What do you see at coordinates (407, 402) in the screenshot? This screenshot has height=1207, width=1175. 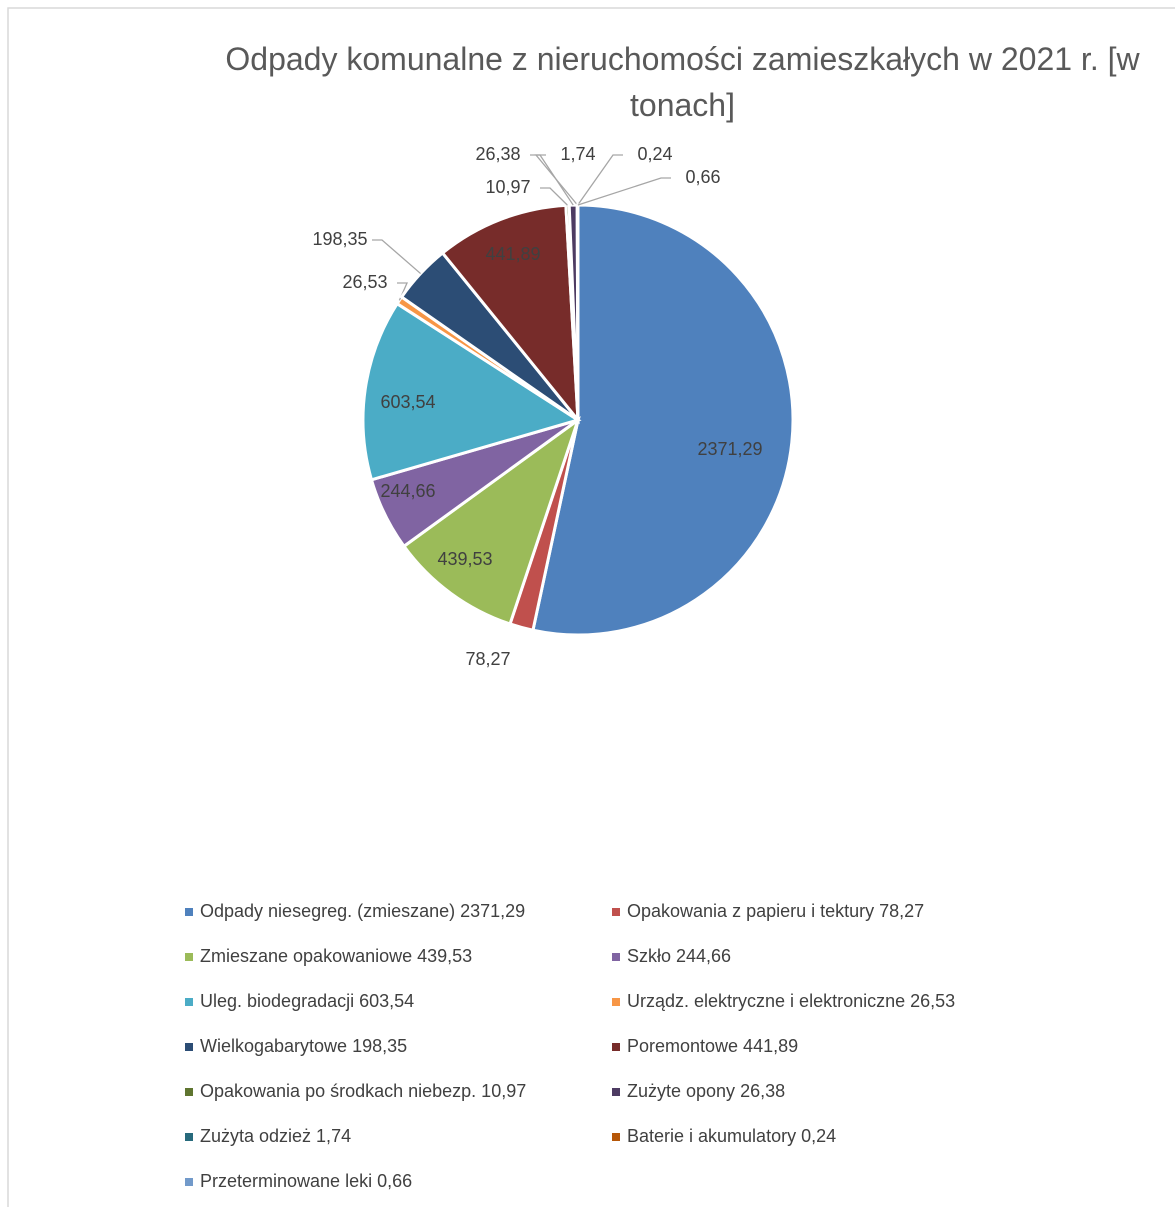 I see `data-label: 603,54` at bounding box center [407, 402].